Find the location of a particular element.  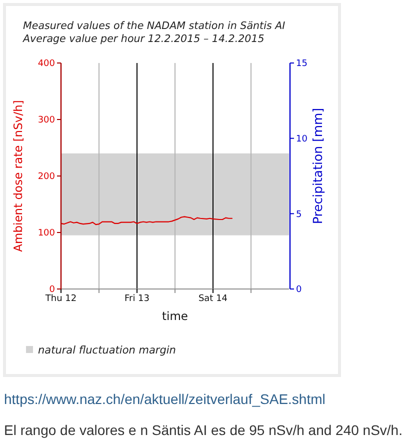

text: https://www.naz.ch/en/aktuell/zeitverlauf_SAE.shtml is located at coordinates (165, 399).